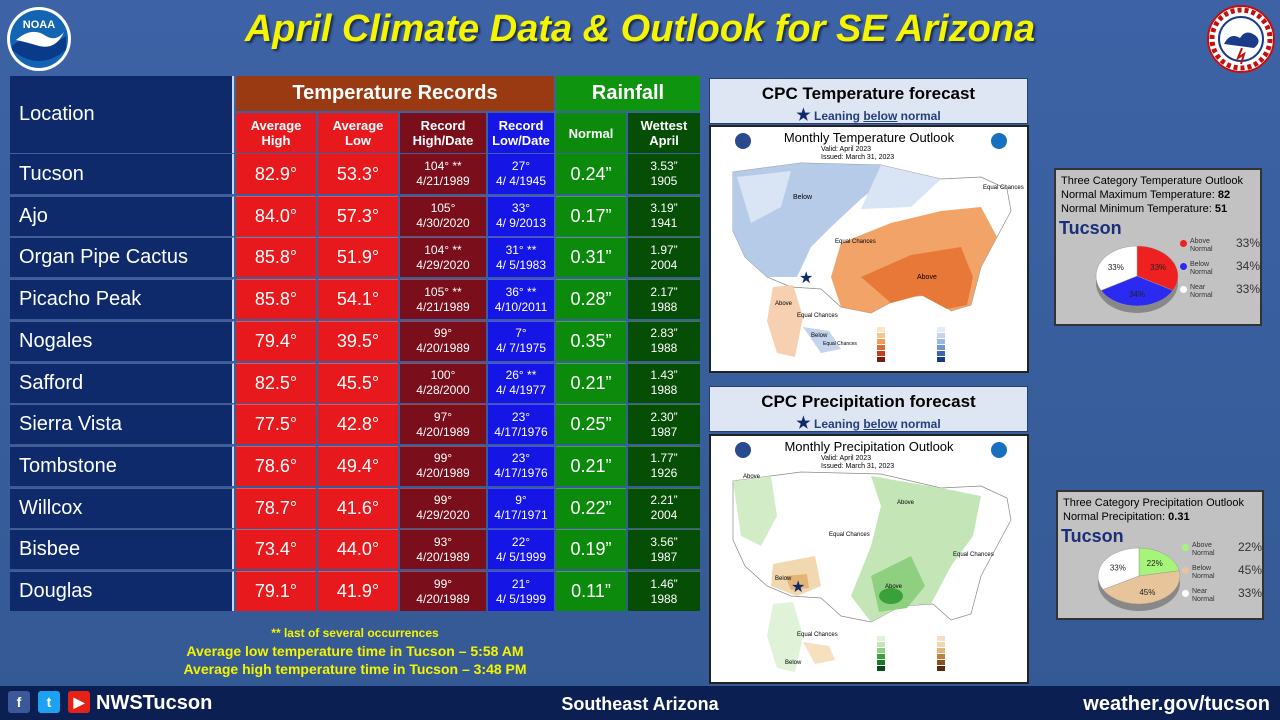 This screenshot has height=720, width=1280. I want to click on wettest-april-cell: 2.17” 1988, so click(664, 299).